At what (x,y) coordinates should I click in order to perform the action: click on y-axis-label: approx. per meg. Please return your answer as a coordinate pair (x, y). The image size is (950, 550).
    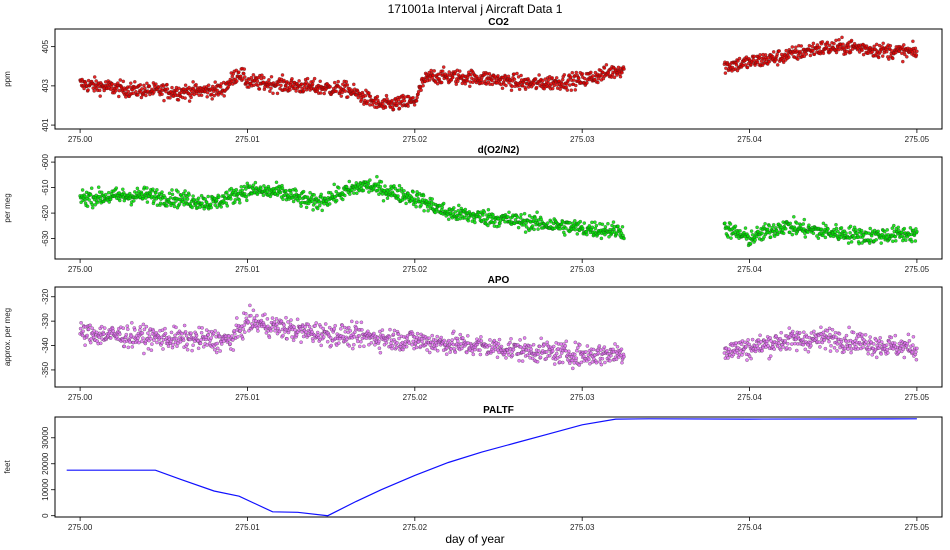
    Looking at the image, I should click on (7, 337).